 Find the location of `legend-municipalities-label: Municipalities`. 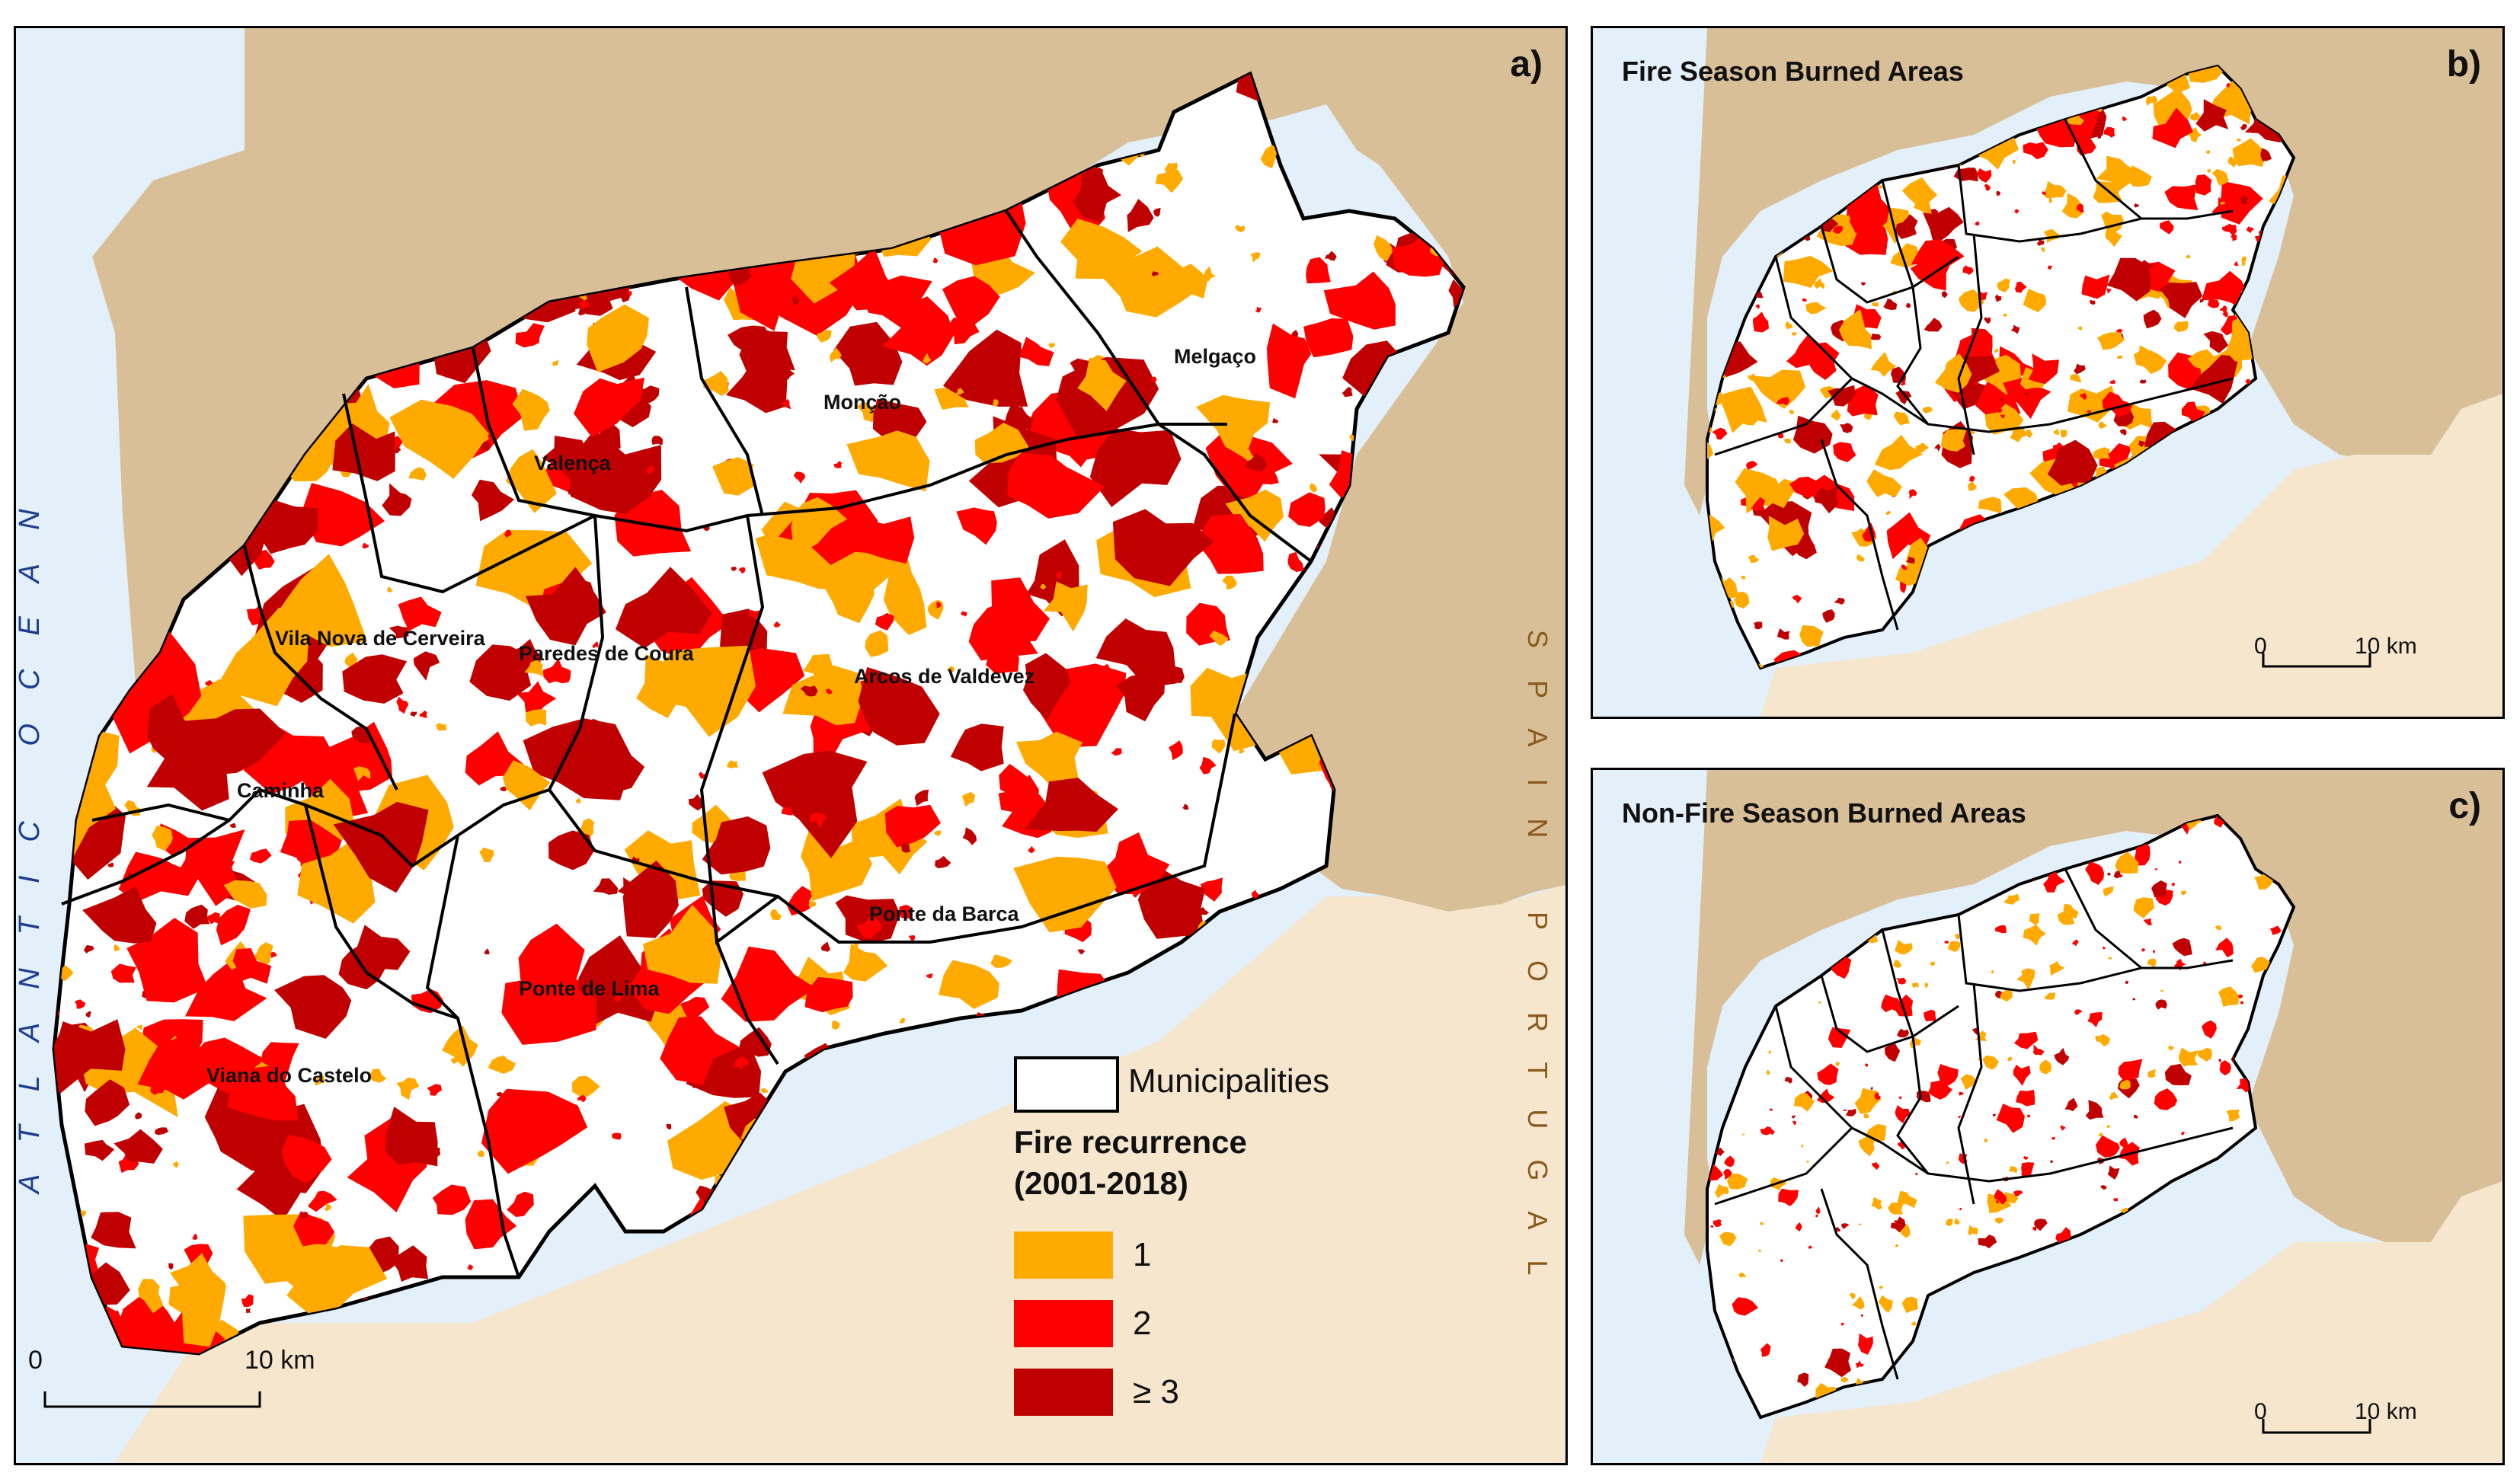

legend-municipalities-label: Municipalities is located at coordinates (1229, 1081).